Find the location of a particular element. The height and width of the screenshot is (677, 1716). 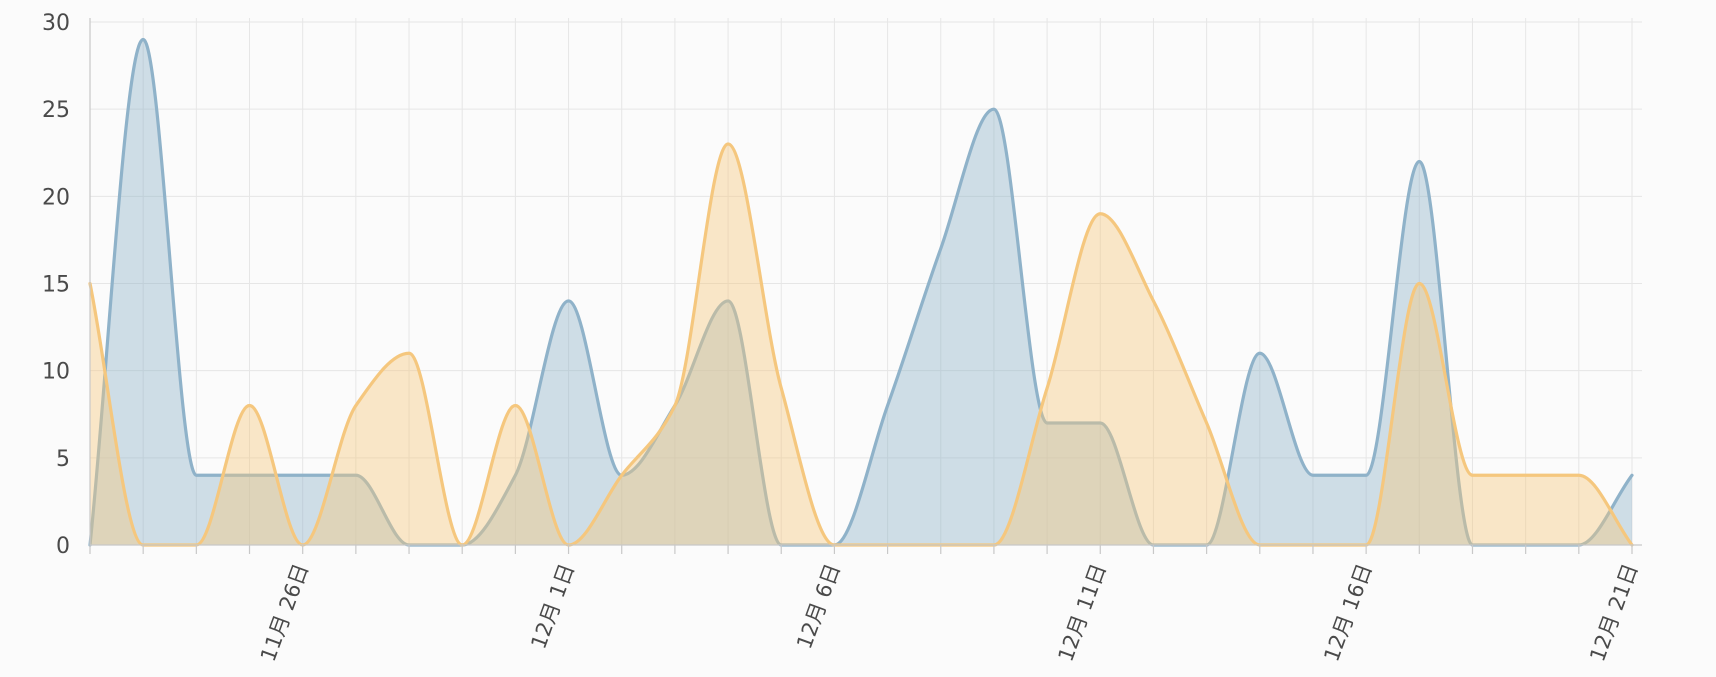

y-tick-label: 5 is located at coordinates (63, 459).